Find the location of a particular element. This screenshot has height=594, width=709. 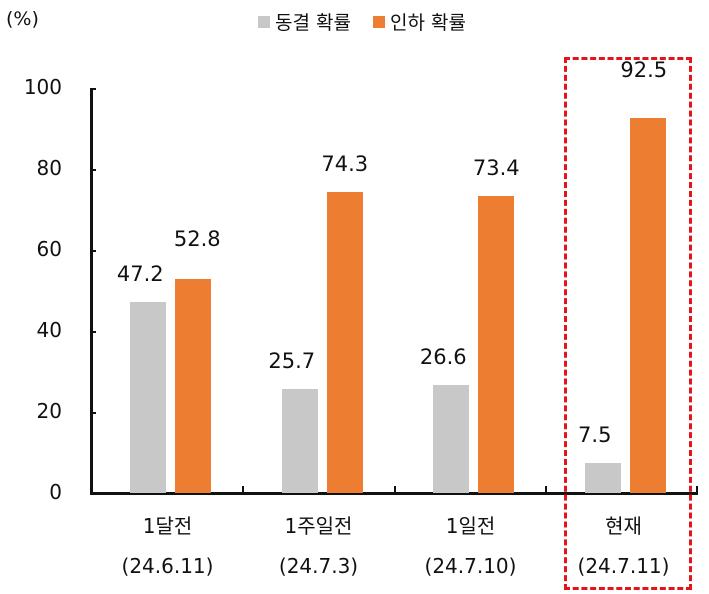

legend-swatch-freeze is located at coordinates (264, 21).